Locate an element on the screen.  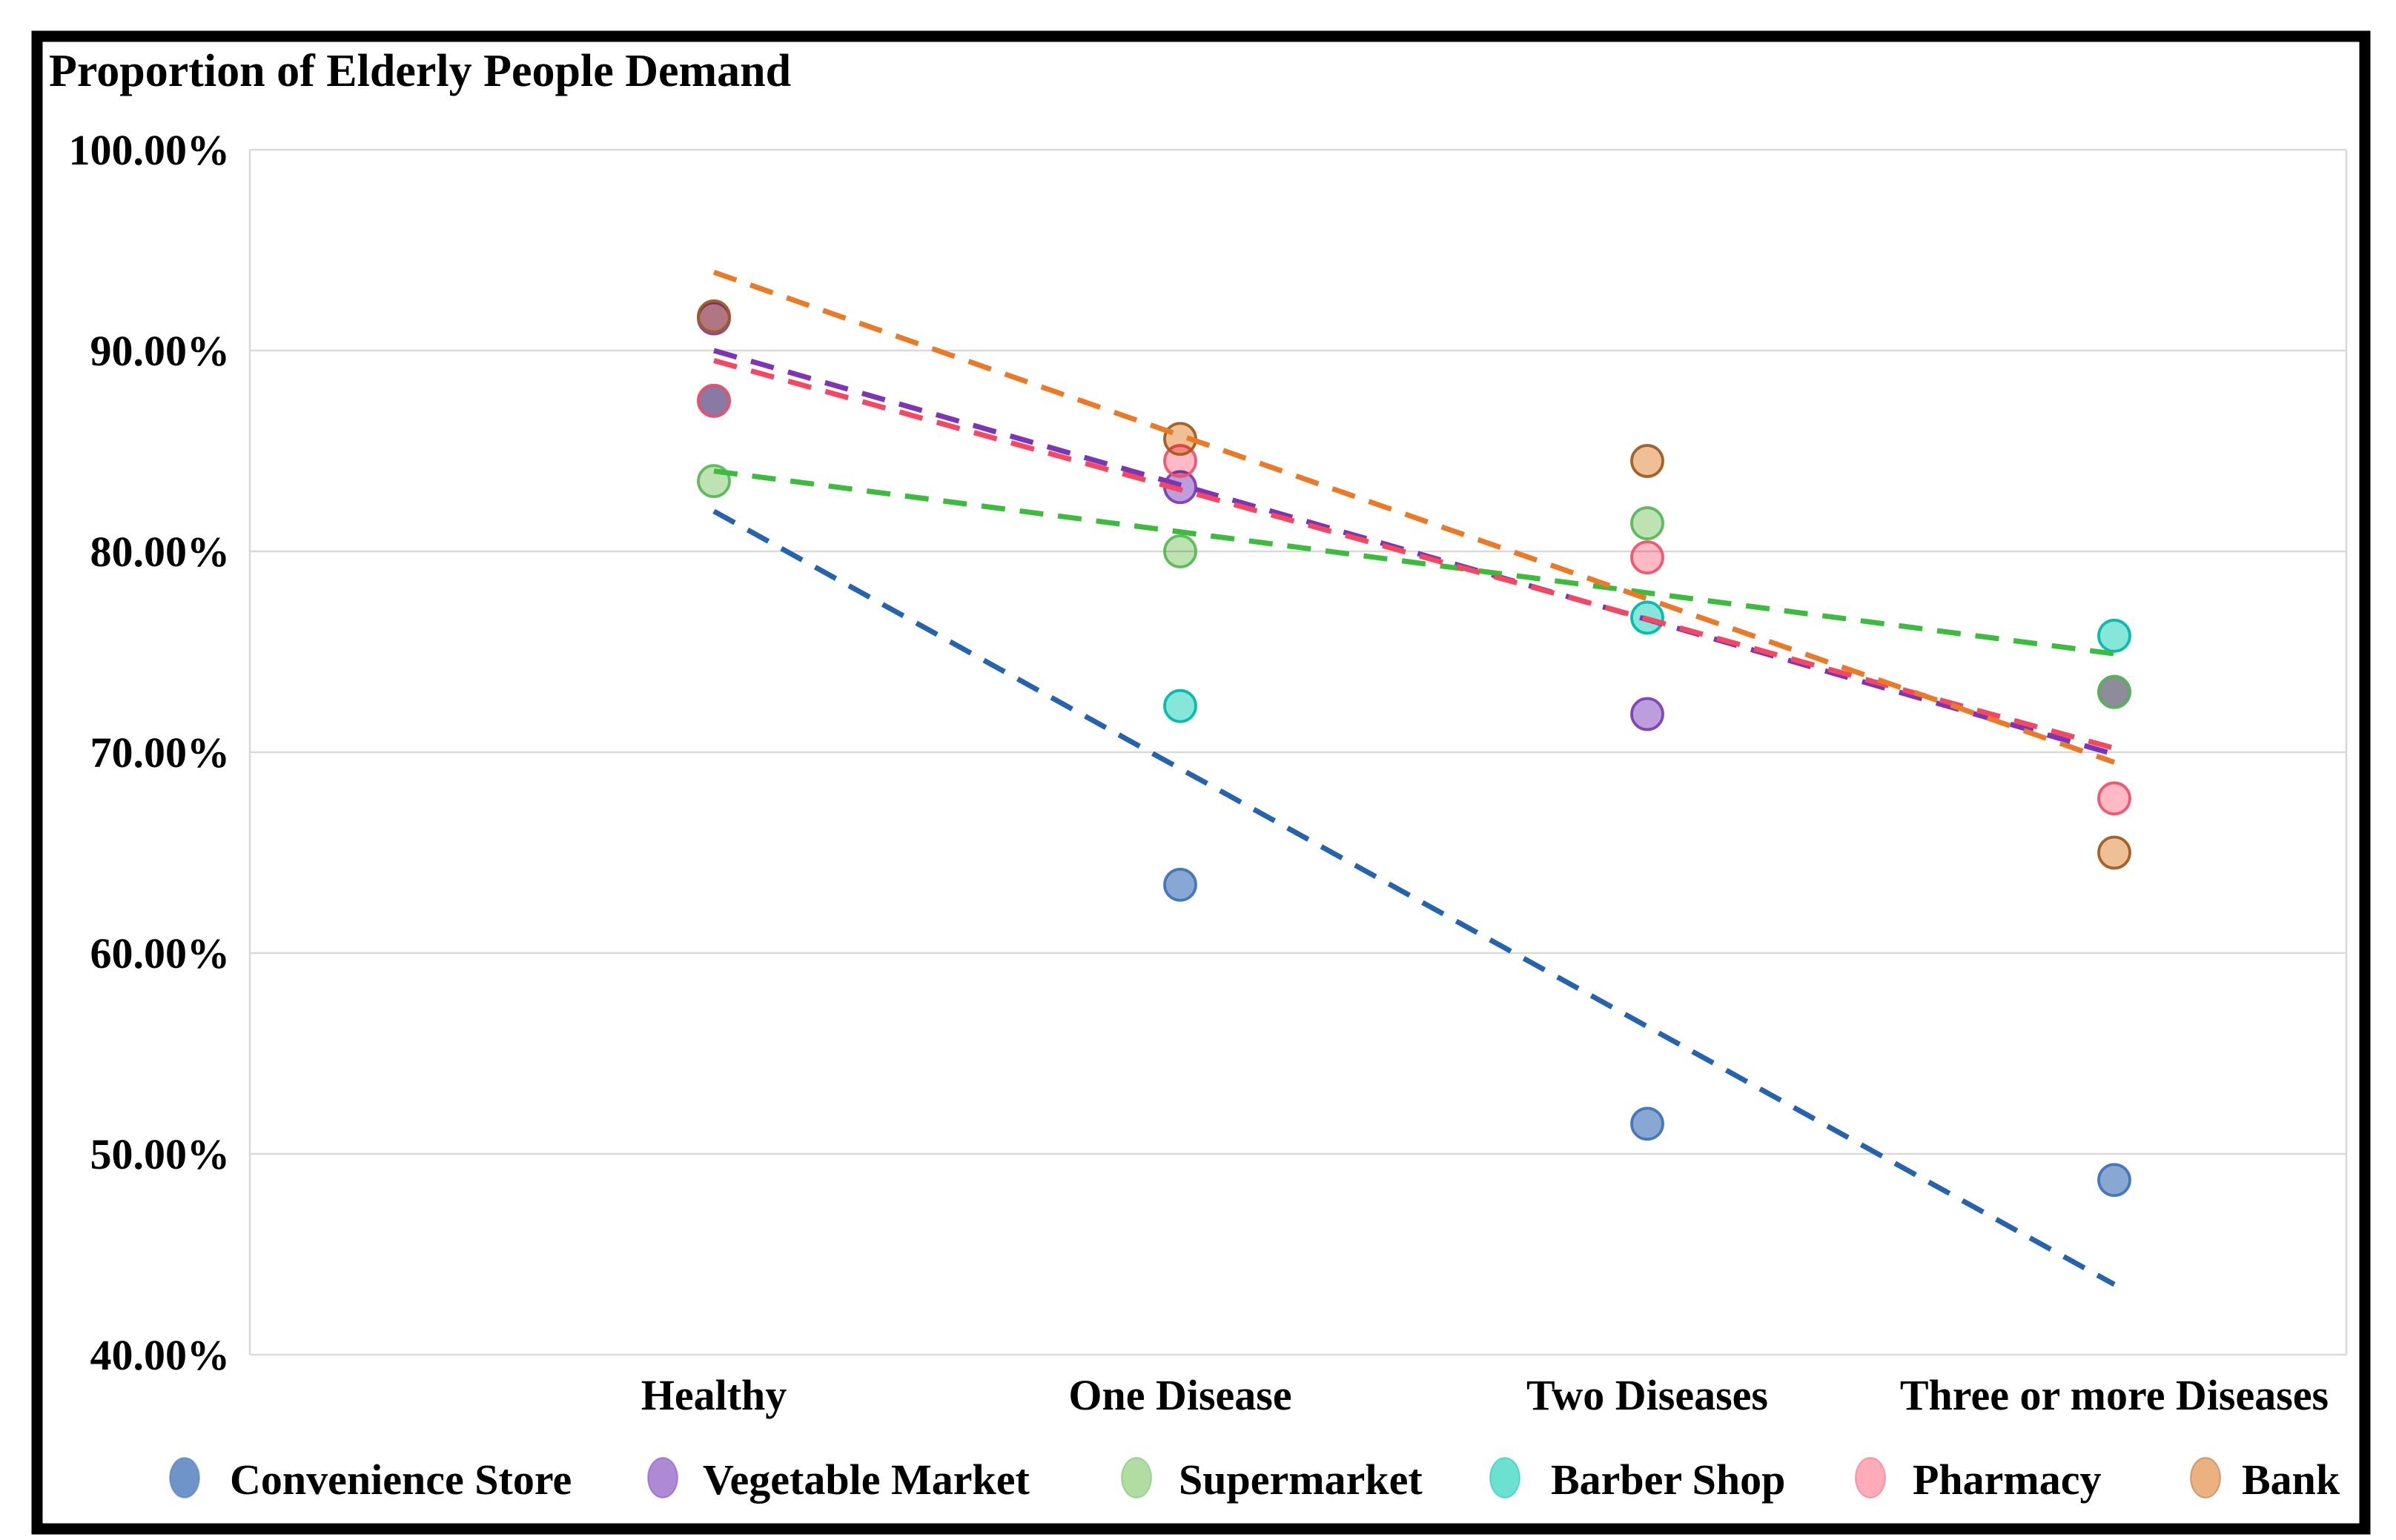
point-fill-barber-shop-one-disease is located at coordinates (1180, 706).